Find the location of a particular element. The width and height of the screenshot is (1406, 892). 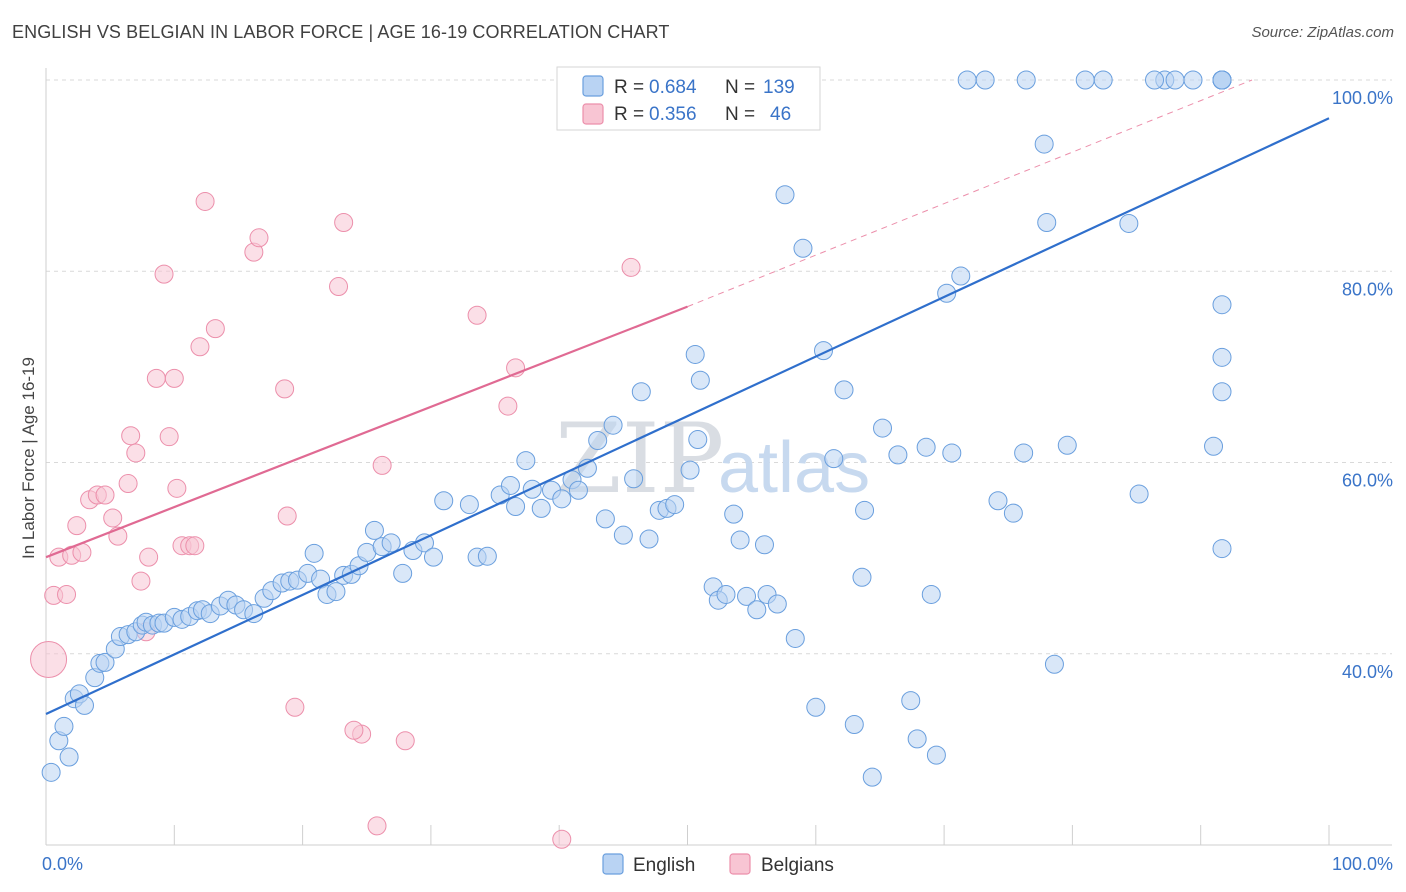

source-label: Source: ZipAtlas.com is located at coordinates (1322, 32).